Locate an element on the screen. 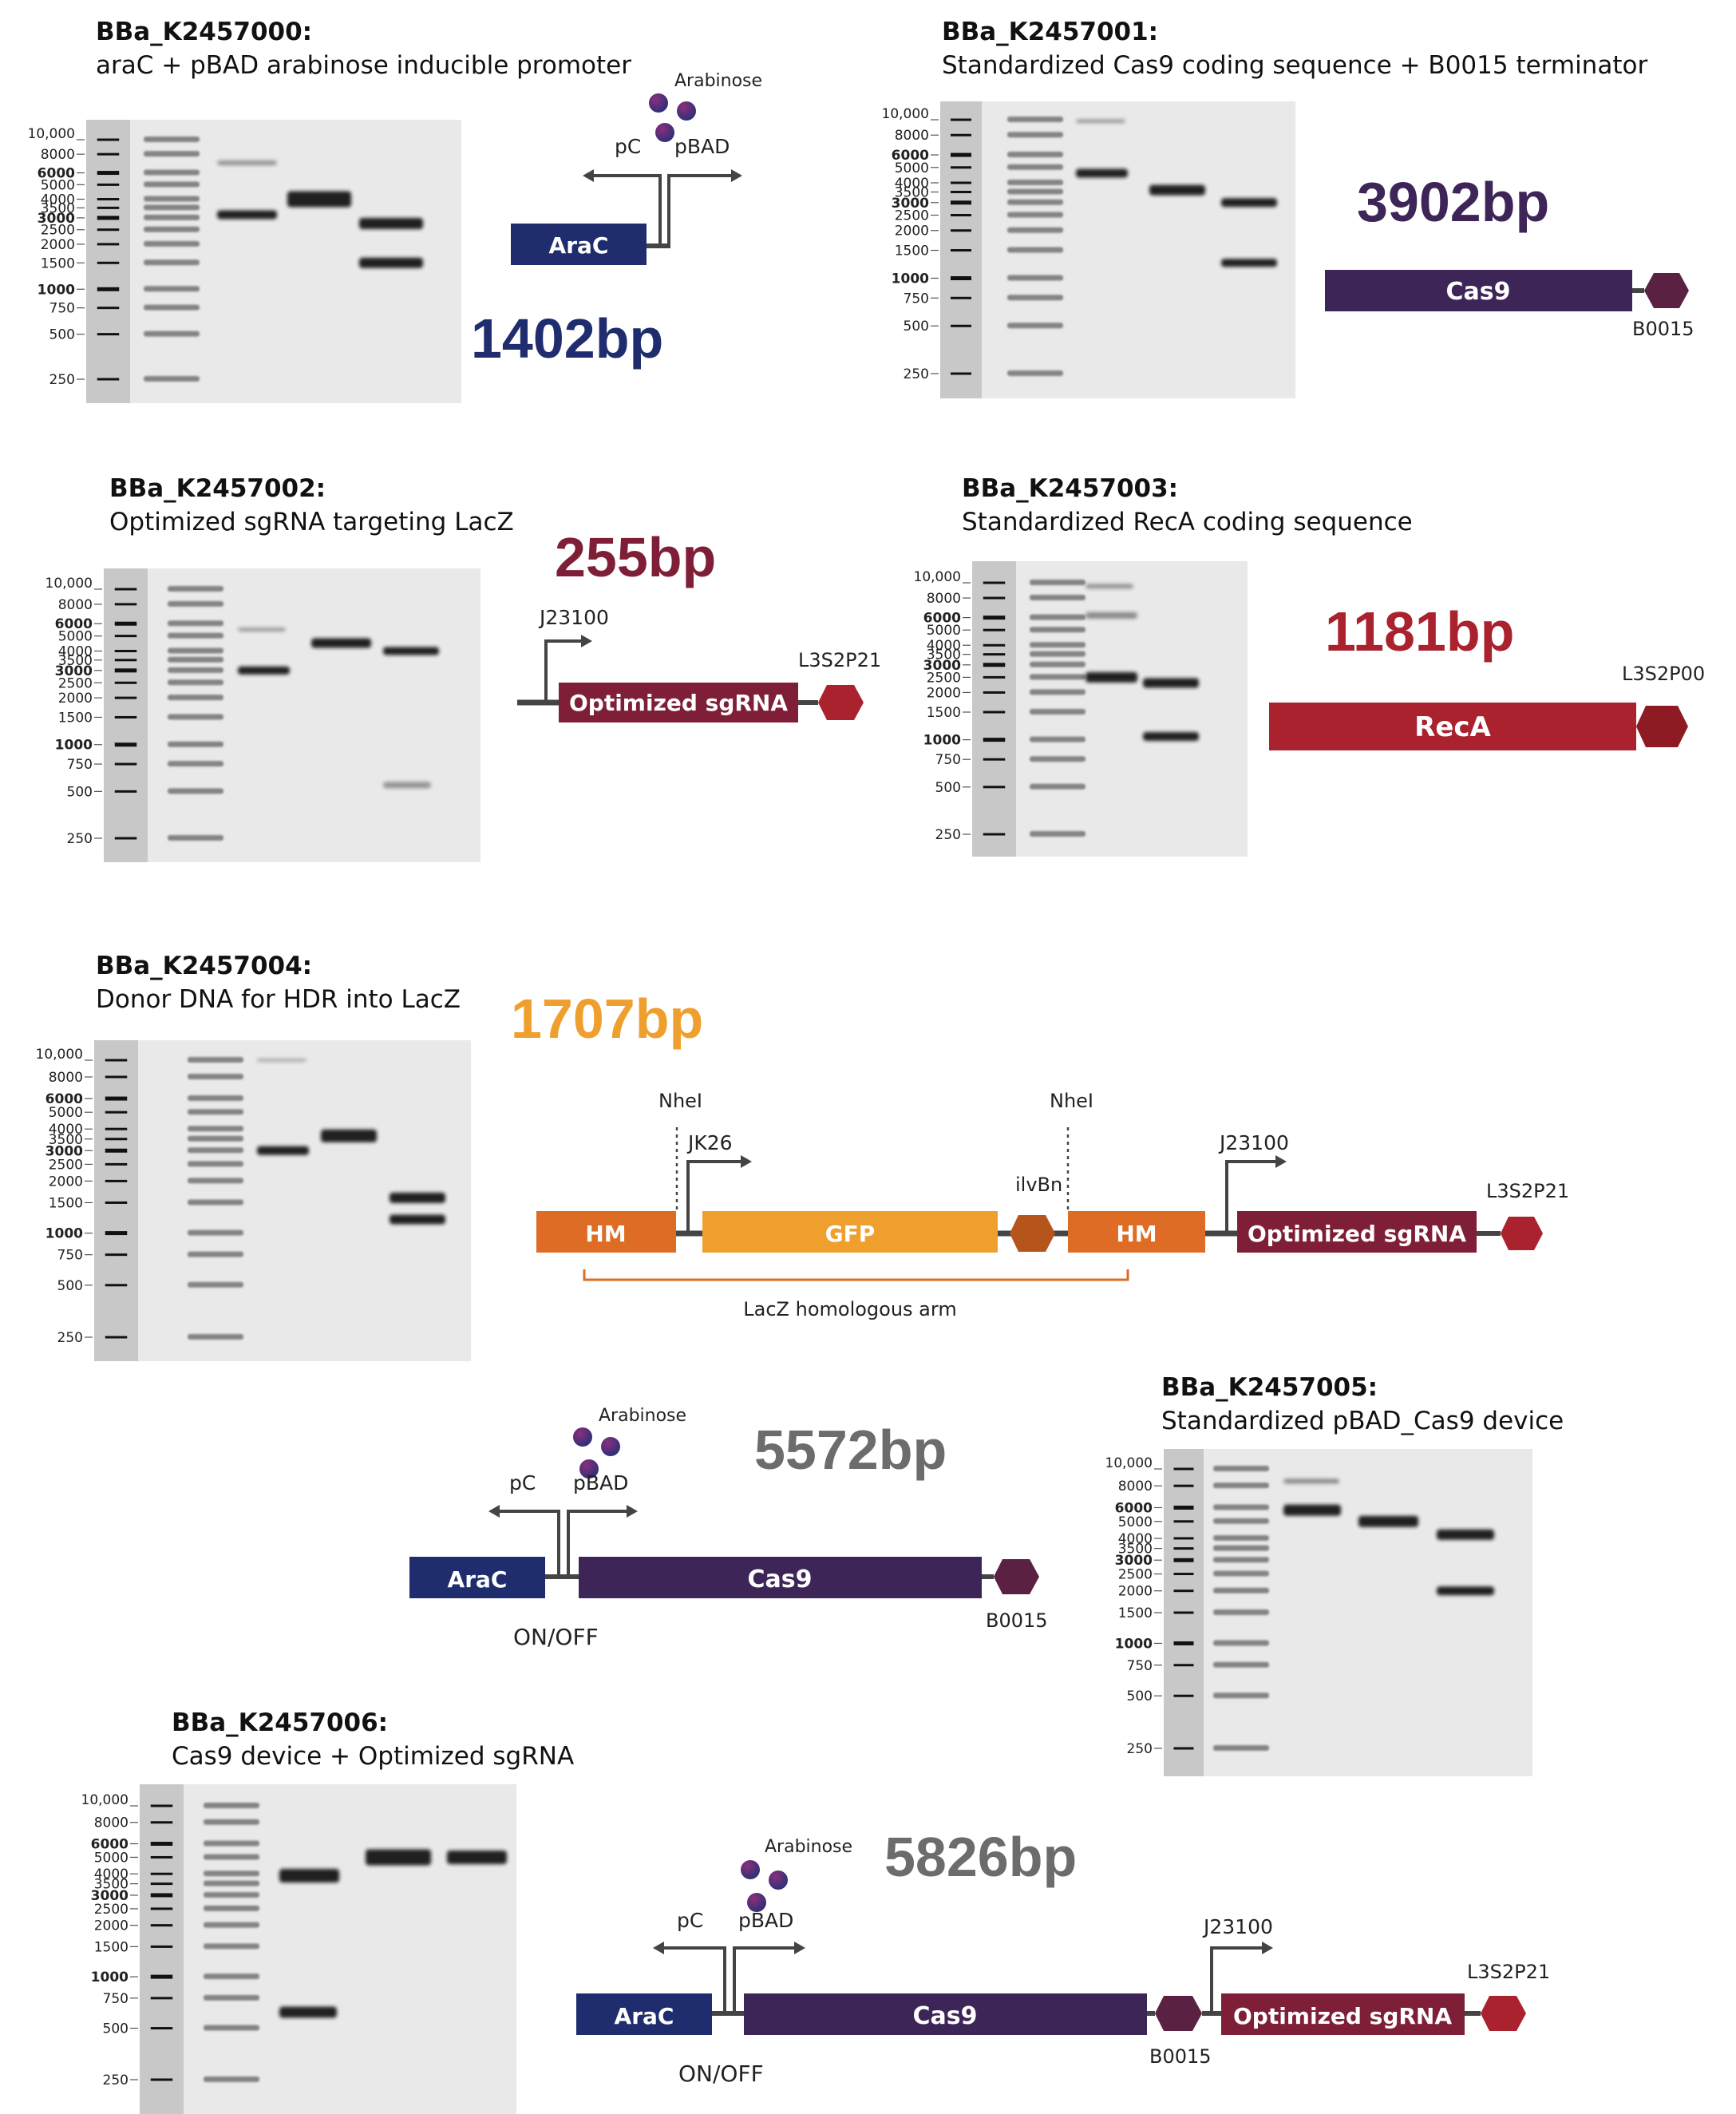 The image size is (1736, 2114). arabinose-molecules-icon is located at coordinates (764, 1886).